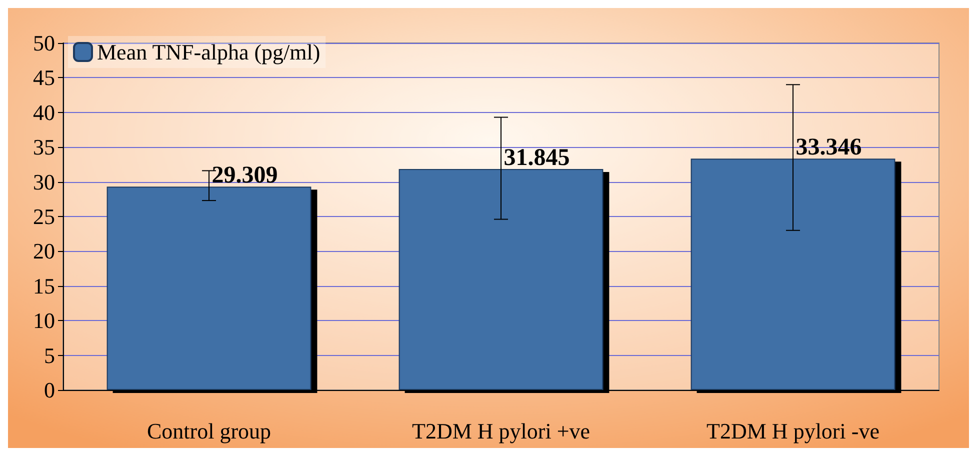 The image size is (977, 456). I want to click on x-tick-label: T2DM H pylori -ve, so click(793, 431).